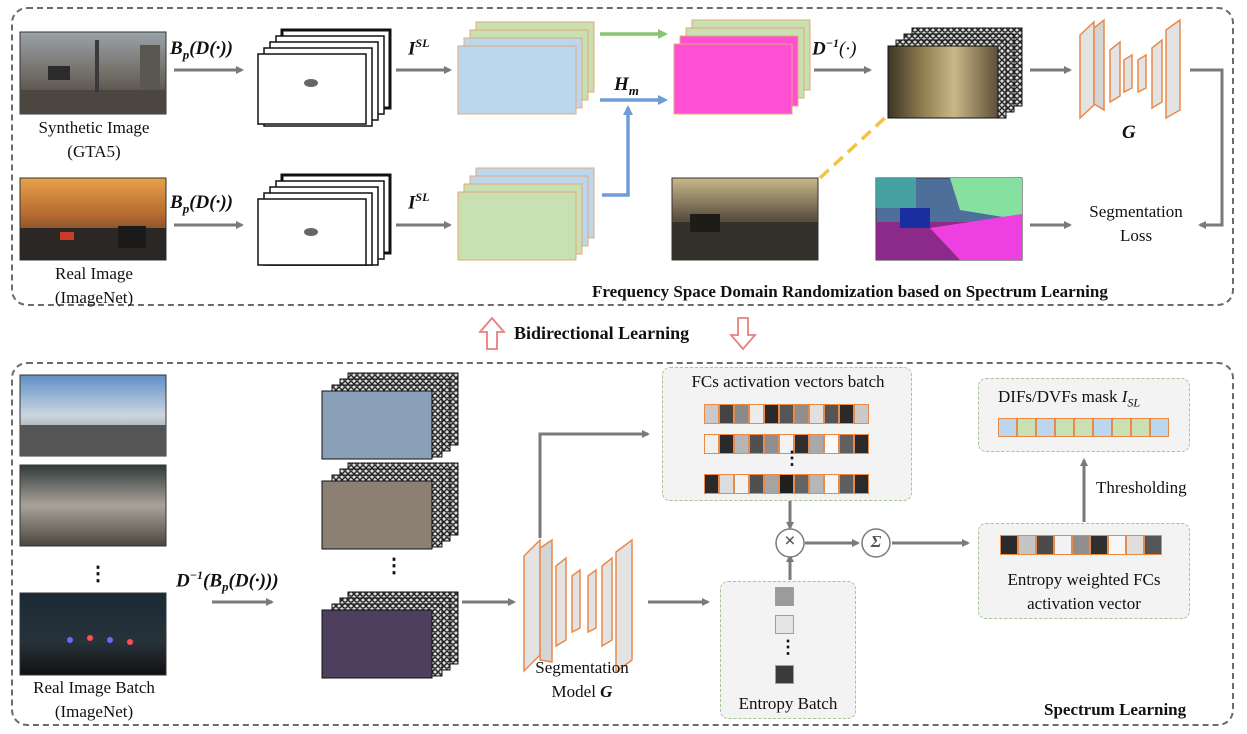 The width and height of the screenshot is (1247, 734). What do you see at coordinates (213, 581) in the screenshot?
I see `op-full-rest-1: (B` at bounding box center [213, 581].